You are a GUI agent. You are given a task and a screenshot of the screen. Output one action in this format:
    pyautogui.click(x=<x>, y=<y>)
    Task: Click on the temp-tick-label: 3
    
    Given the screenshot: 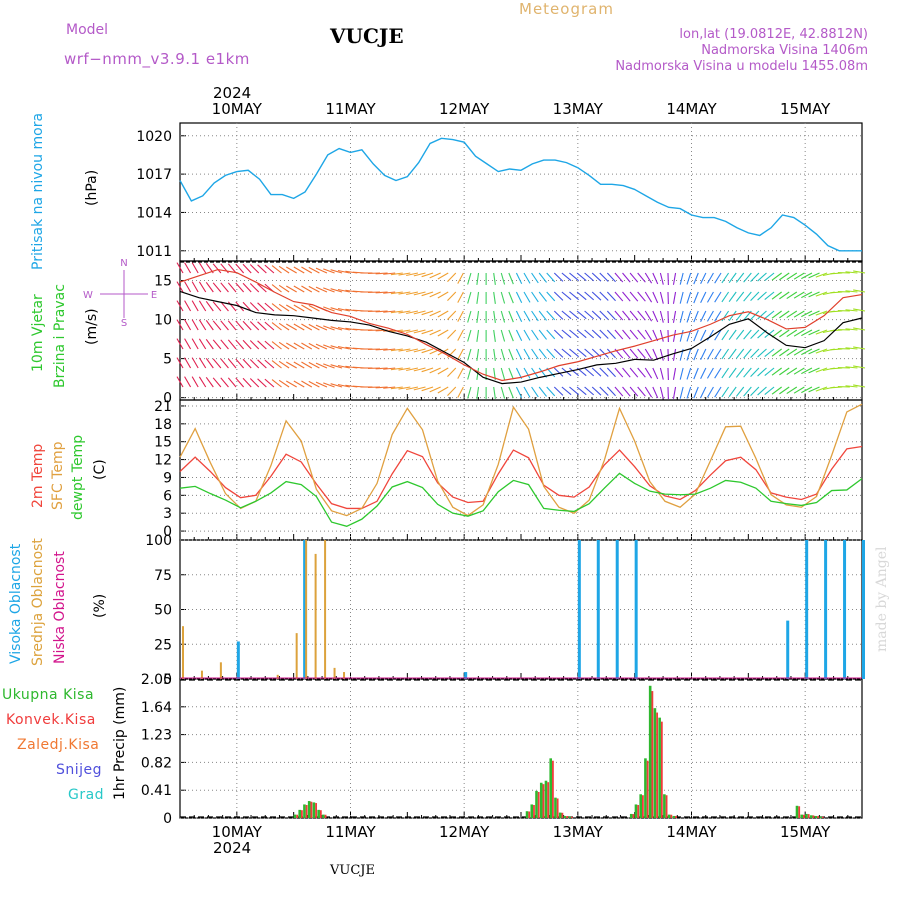 What is the action you would take?
    pyautogui.click(x=167, y=514)
    